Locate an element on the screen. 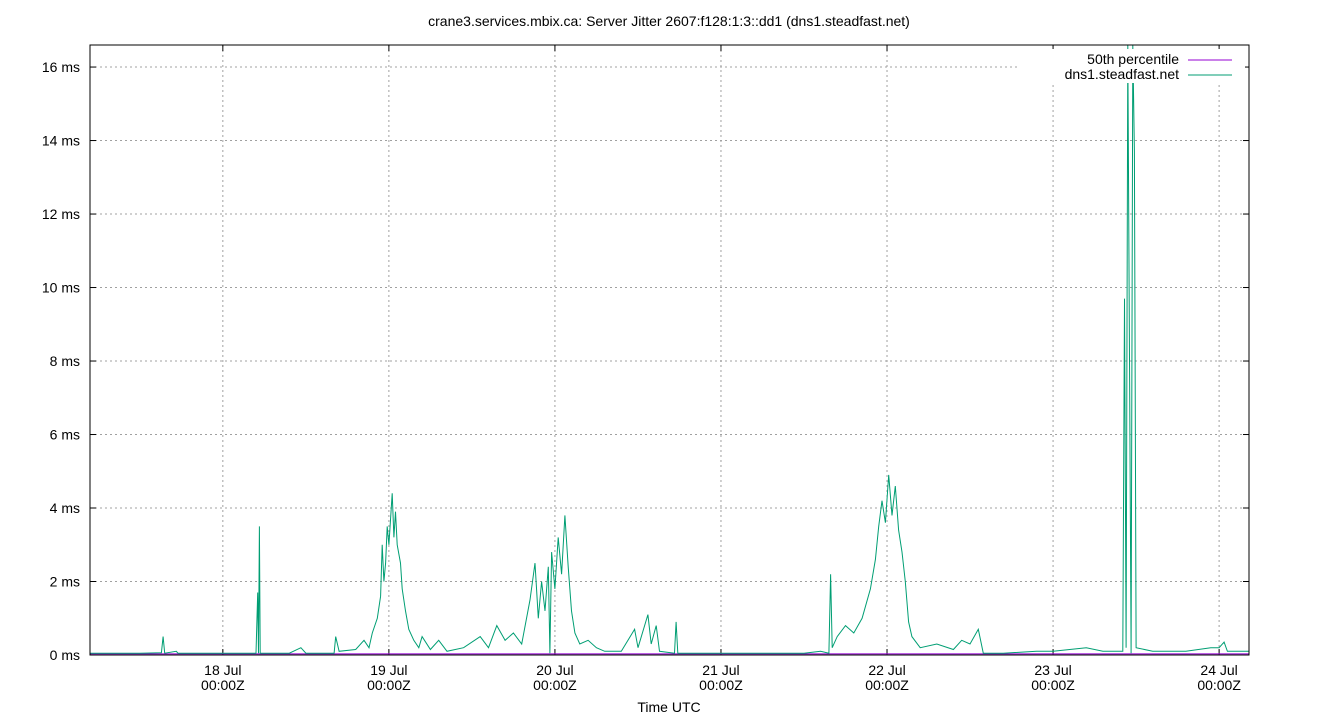  x-tick-label-4: 22 Jul is located at coordinates (886, 670).